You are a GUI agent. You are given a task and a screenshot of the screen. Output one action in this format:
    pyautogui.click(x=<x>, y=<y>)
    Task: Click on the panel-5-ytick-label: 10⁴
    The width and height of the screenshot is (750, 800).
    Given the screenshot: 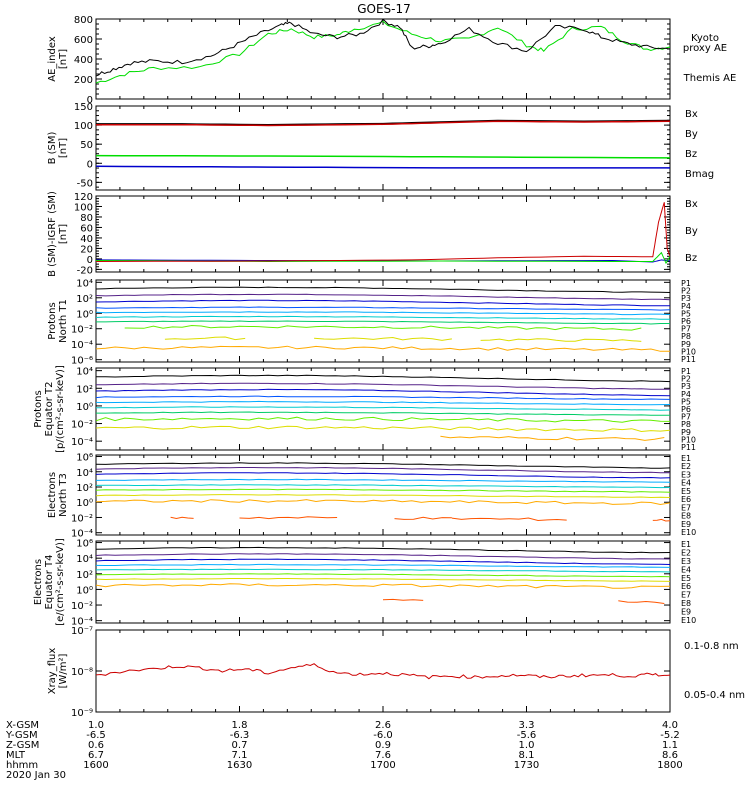 What is the action you would take?
    pyautogui.click(x=84, y=473)
    